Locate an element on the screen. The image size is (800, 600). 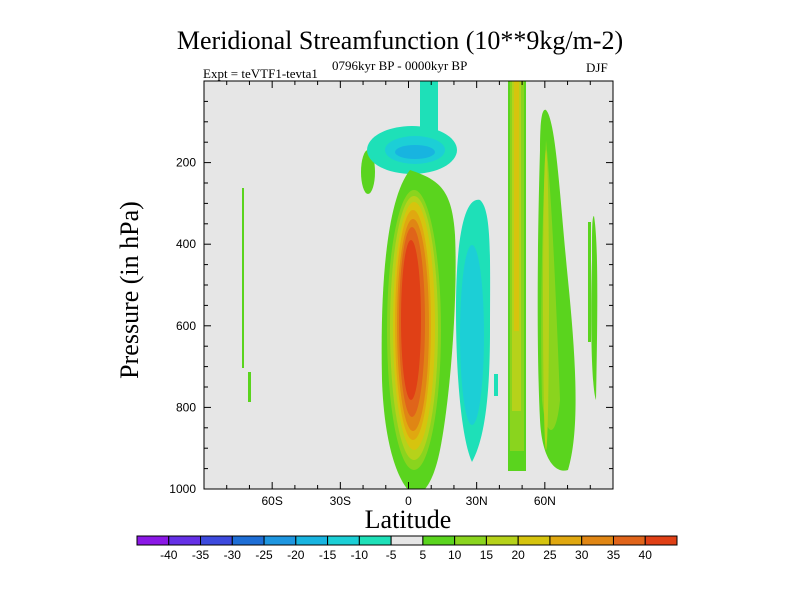
colorbar-boxes is located at coordinates (407, 540).